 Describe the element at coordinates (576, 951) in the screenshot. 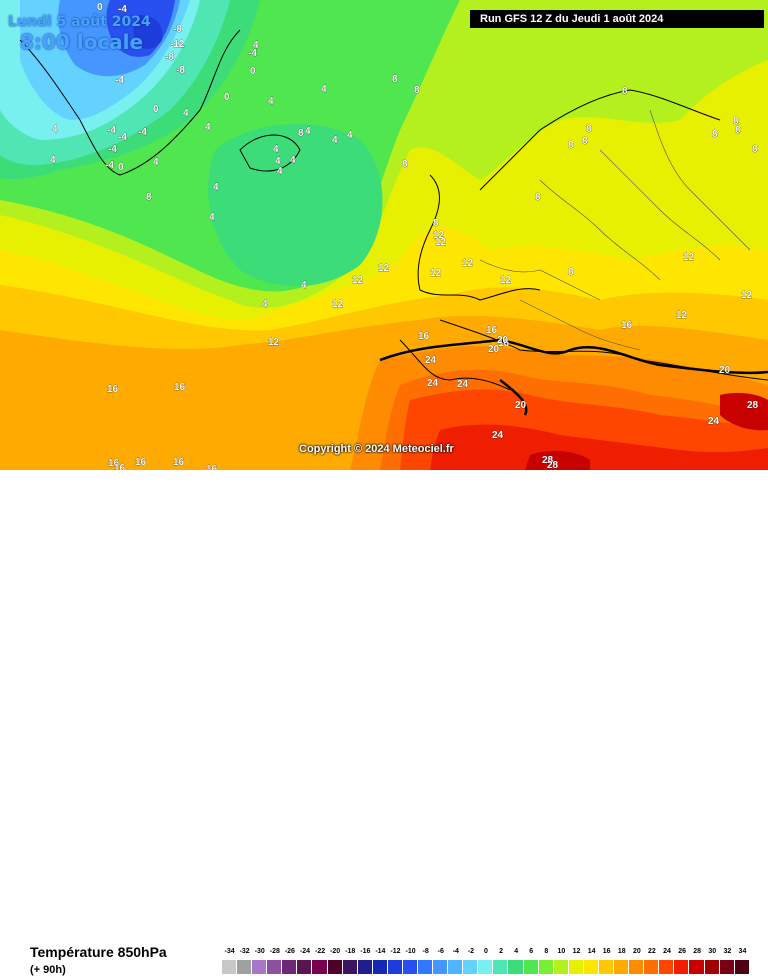

I see `legend-tick-label: 12` at that location.